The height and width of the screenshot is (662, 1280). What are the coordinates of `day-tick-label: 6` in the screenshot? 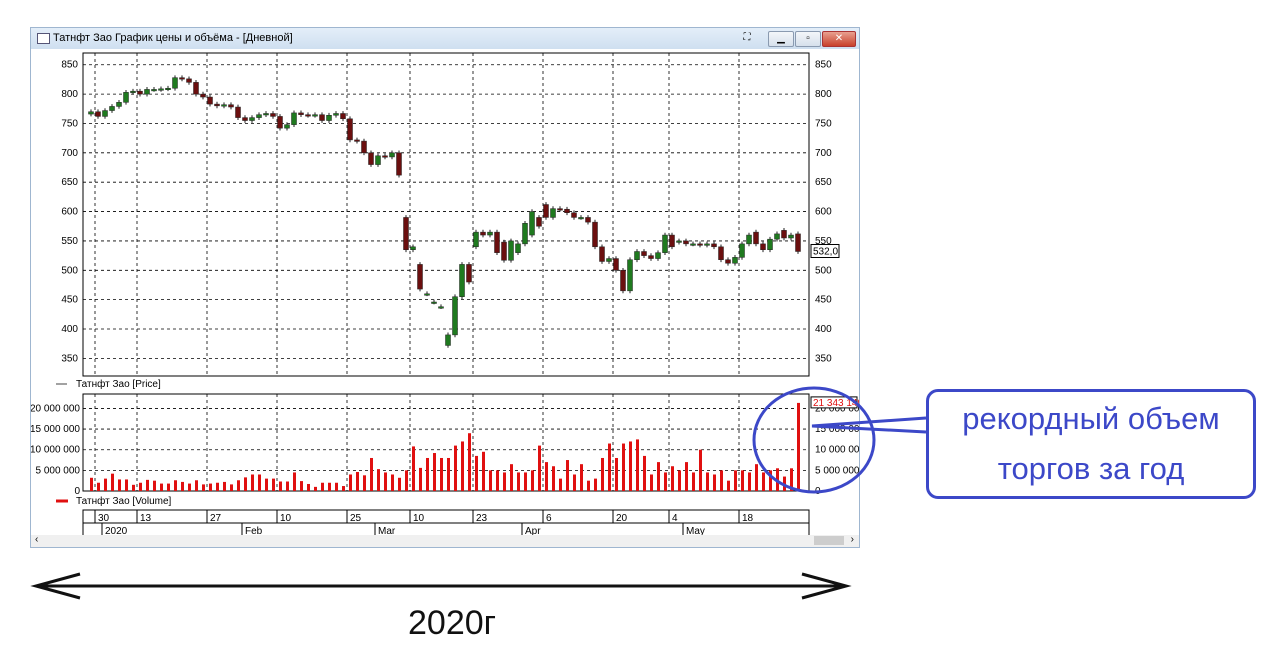 It's located at (549, 518).